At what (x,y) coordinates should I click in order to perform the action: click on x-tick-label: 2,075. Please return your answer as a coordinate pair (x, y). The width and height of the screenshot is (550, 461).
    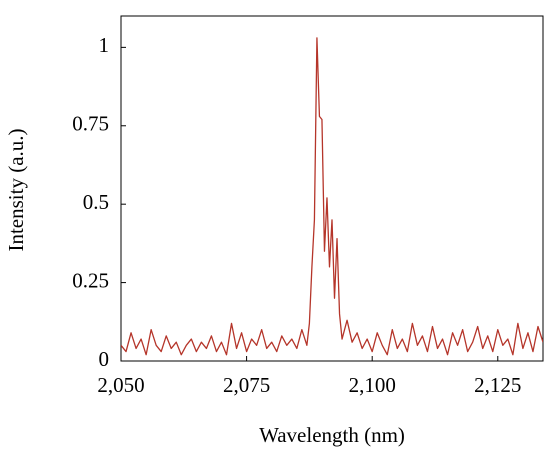
    Looking at the image, I should click on (246, 385).